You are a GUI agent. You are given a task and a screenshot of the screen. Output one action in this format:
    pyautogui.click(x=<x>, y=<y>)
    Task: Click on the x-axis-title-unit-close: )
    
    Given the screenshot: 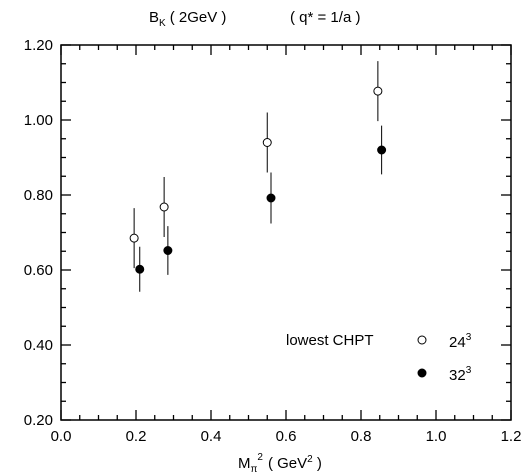 What is the action you would take?
    pyautogui.click(x=317, y=463)
    